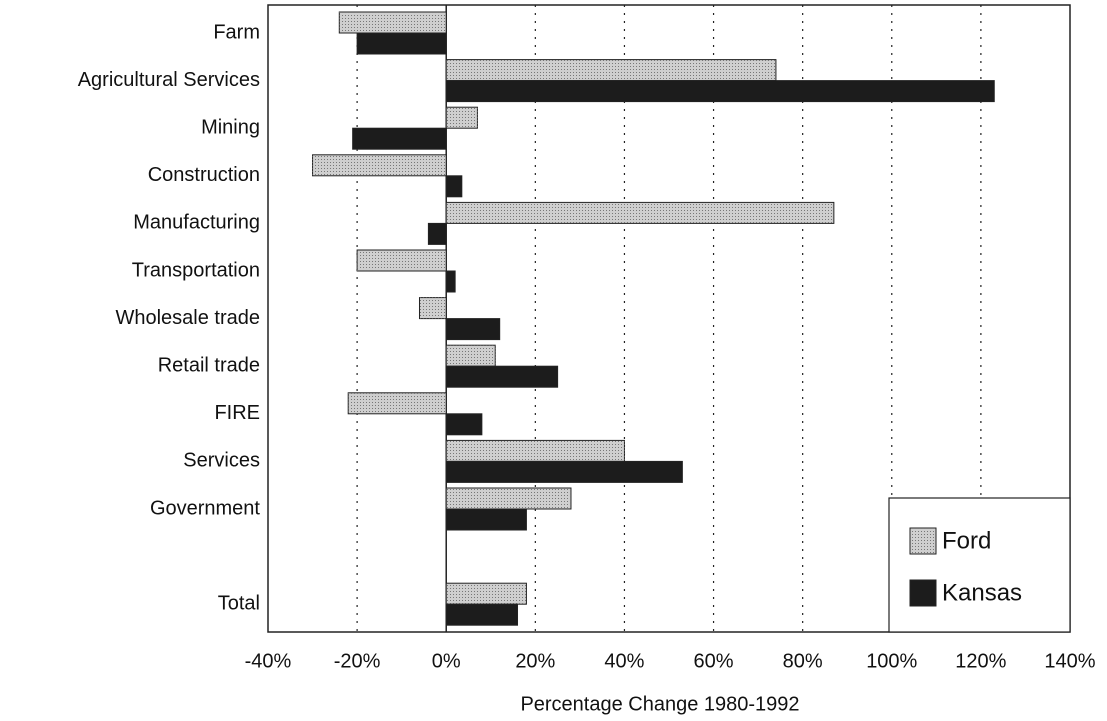 The width and height of the screenshot is (1107, 721). I want to click on y-tick-label: Services, so click(221, 461).